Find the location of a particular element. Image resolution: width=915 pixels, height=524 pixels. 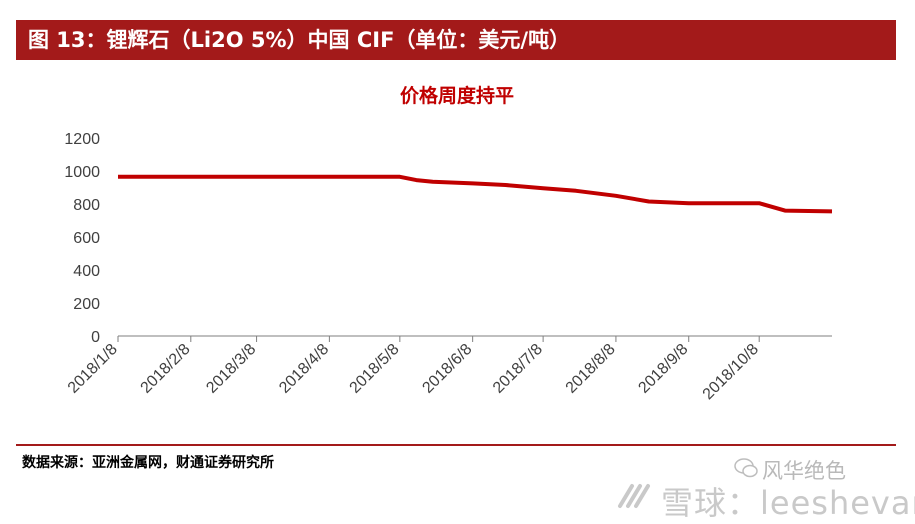

y-tick-label: 800 is located at coordinates (86, 205).